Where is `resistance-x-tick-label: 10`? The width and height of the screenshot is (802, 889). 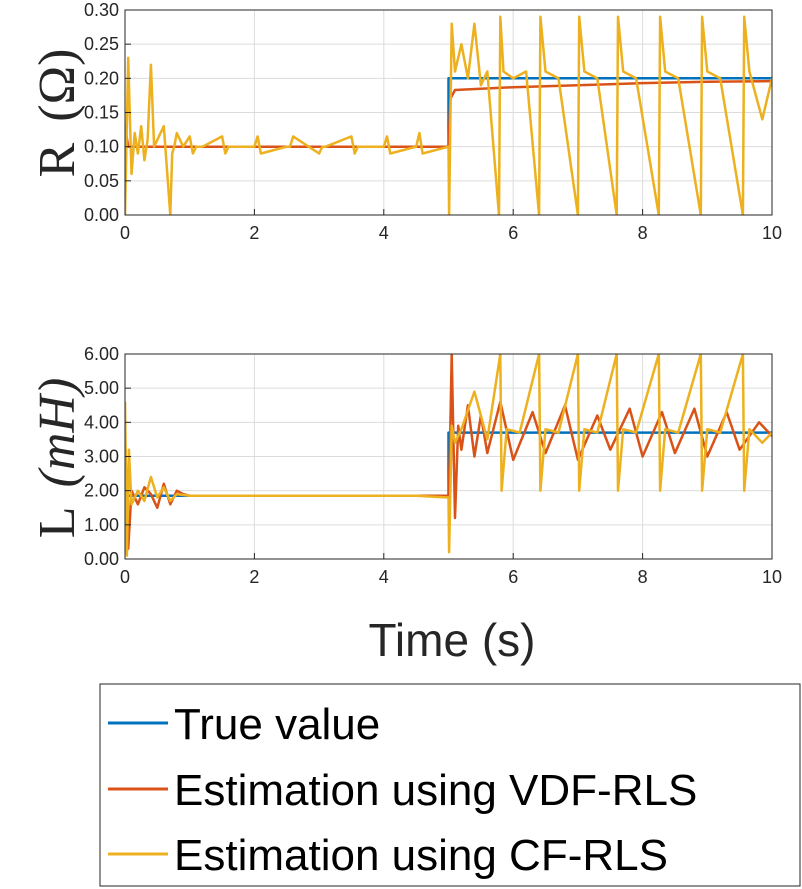
resistance-x-tick-label: 10 is located at coordinates (772, 233).